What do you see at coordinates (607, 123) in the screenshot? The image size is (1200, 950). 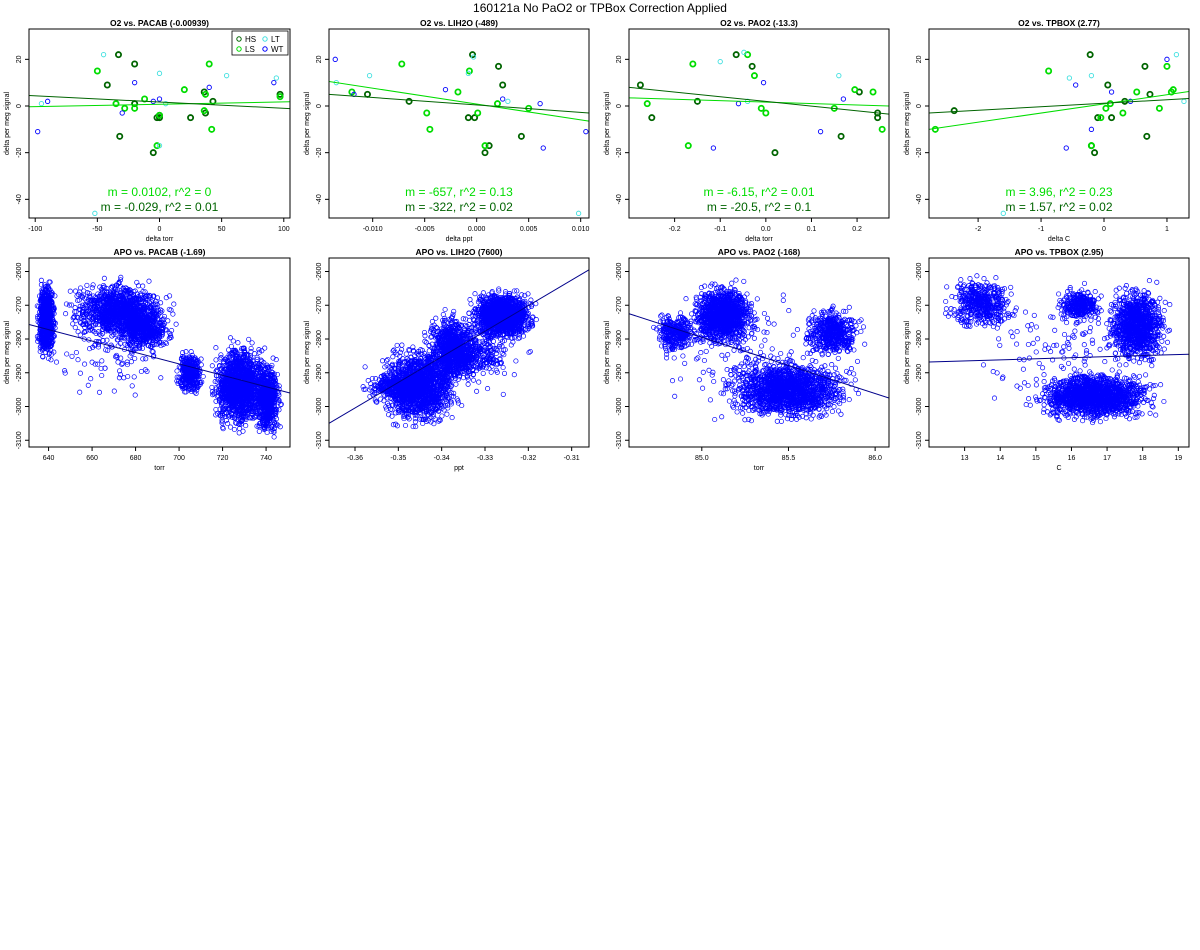 I see `y-axis-label: delta per meg signal` at bounding box center [607, 123].